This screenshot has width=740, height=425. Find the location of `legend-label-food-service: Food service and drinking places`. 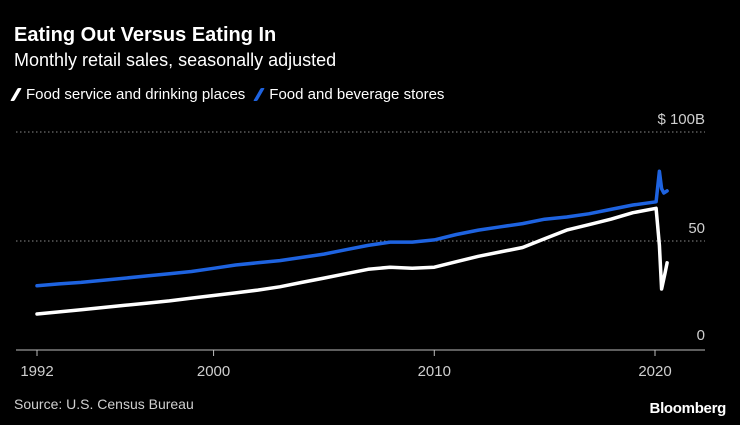

legend-label-food-service: Food service and drinking places is located at coordinates (136, 94).